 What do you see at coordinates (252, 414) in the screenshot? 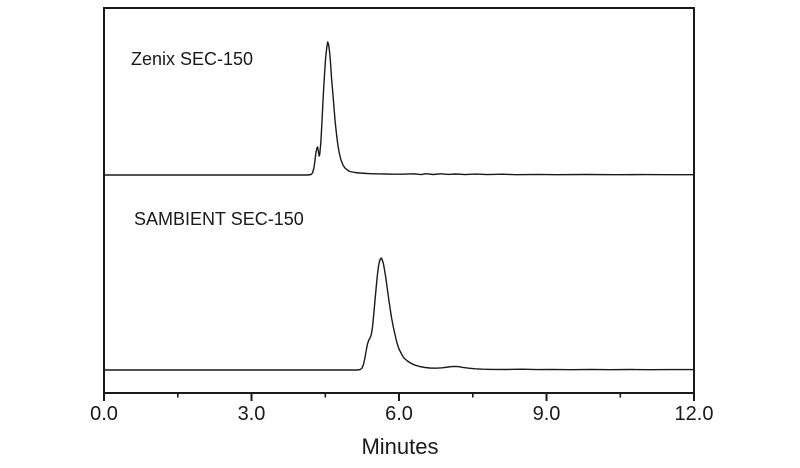
I see `x-tick-label: 3.0` at bounding box center [252, 414].